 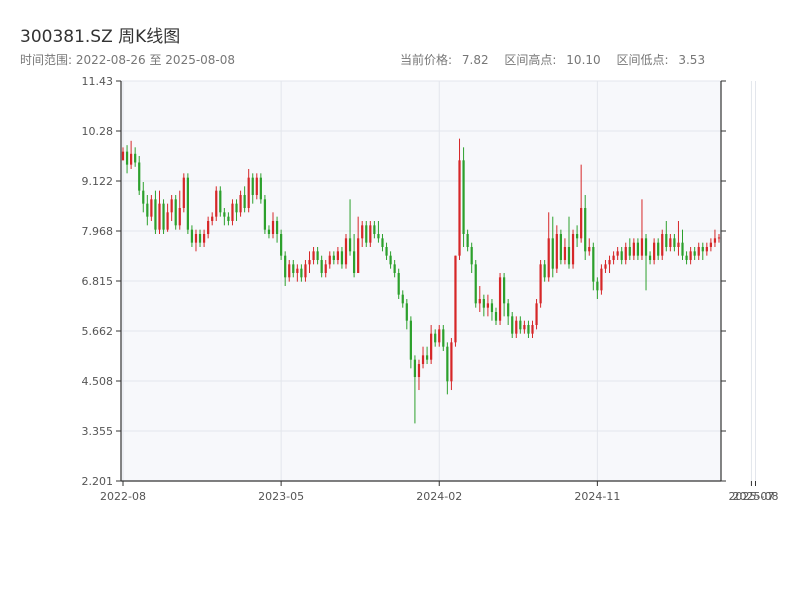 I want to click on low-value: 3.53, so click(x=692, y=60).